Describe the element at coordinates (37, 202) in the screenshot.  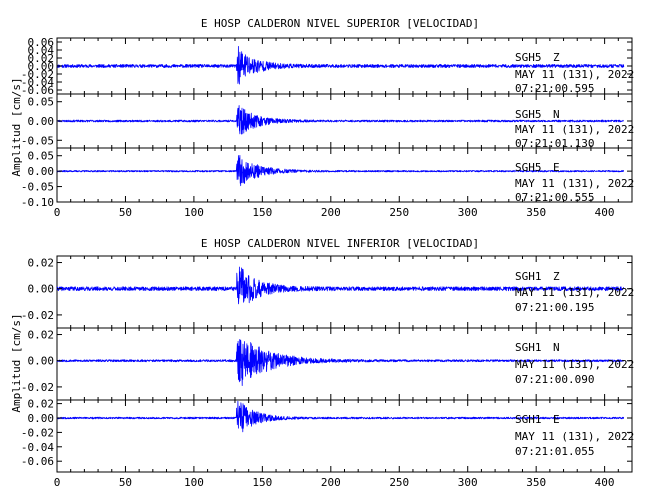
I see `y-tick-label: -0.10` at that location.